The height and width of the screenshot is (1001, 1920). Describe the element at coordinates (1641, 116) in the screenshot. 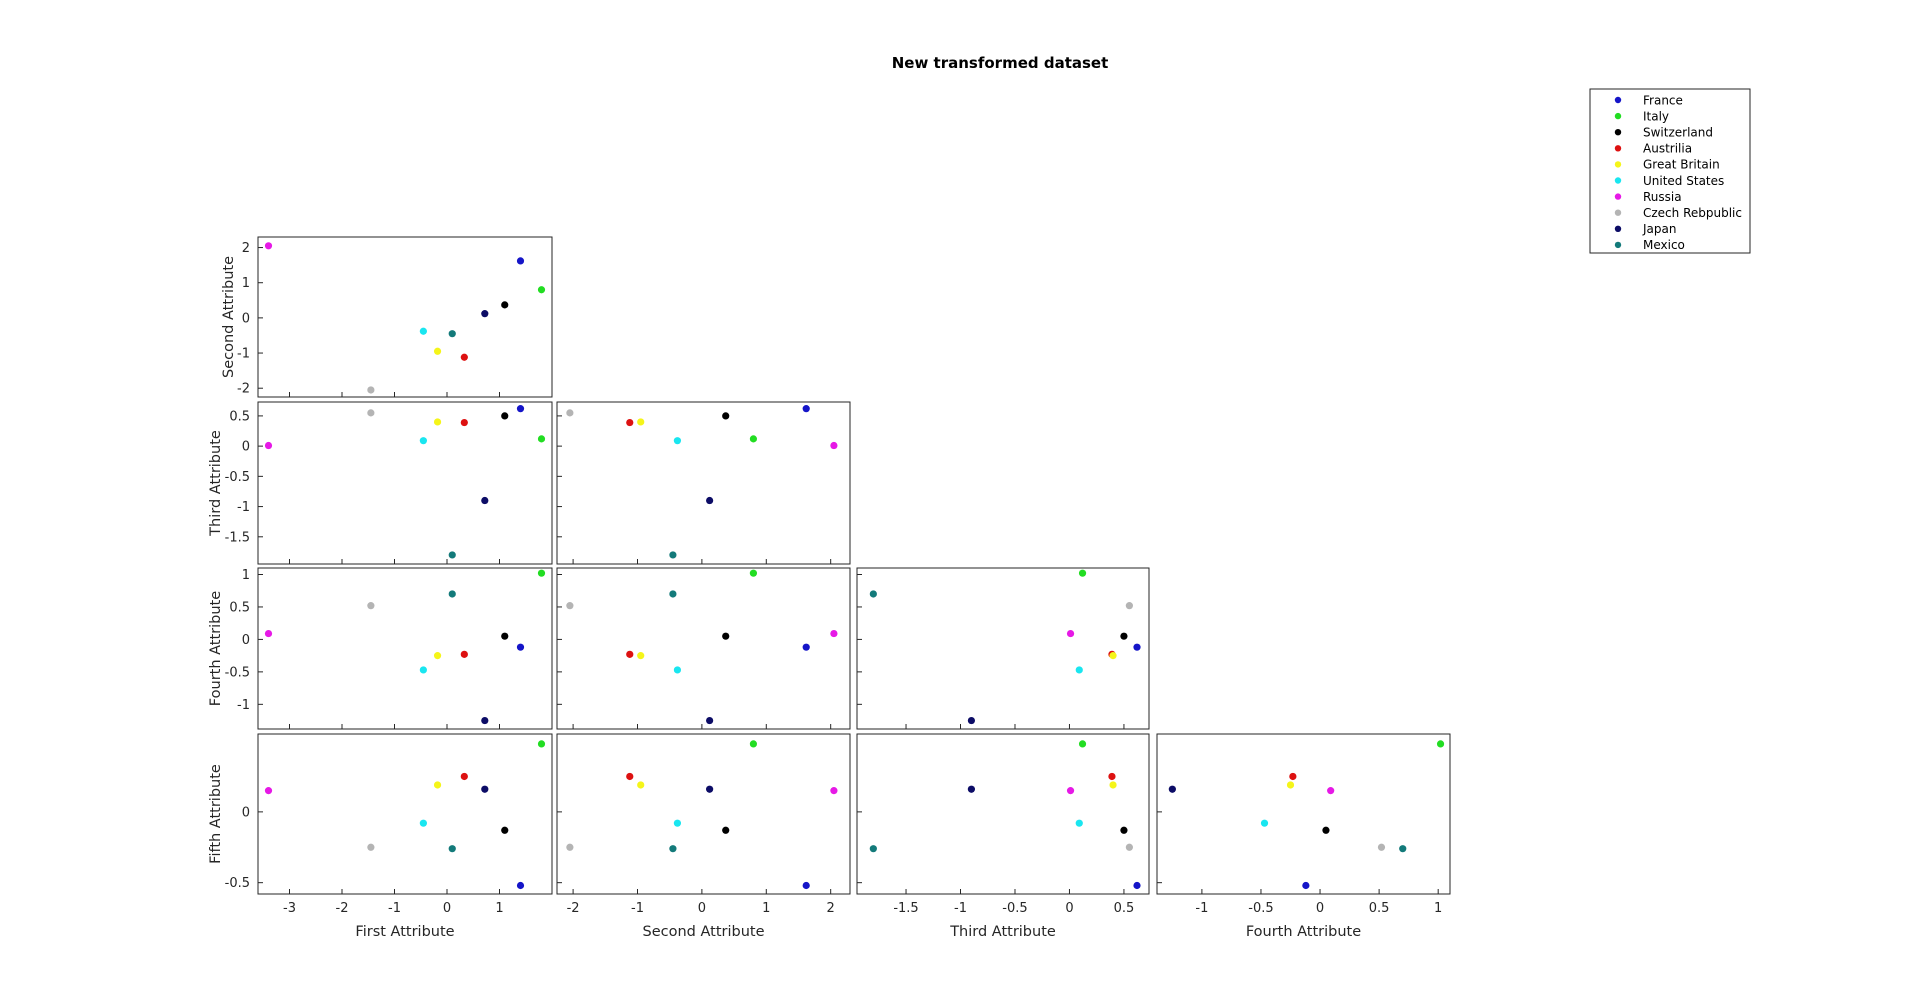

I see `legend-item-italy: Italy` at that location.